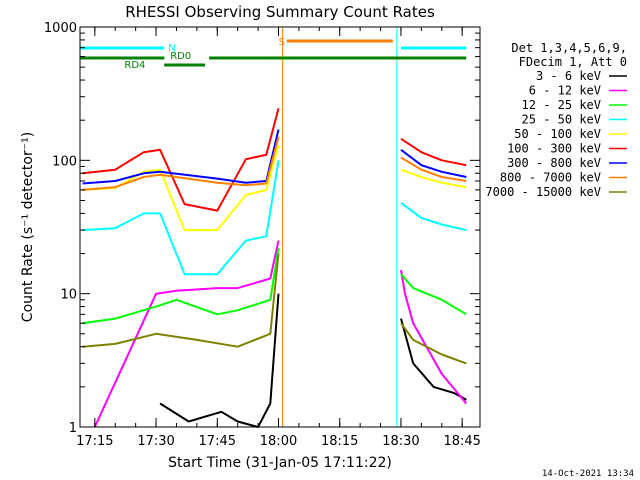 This screenshot has width=640, height=480. What do you see at coordinates (60, 28) in the screenshot?
I see `y-tick-label: 1000` at bounding box center [60, 28].